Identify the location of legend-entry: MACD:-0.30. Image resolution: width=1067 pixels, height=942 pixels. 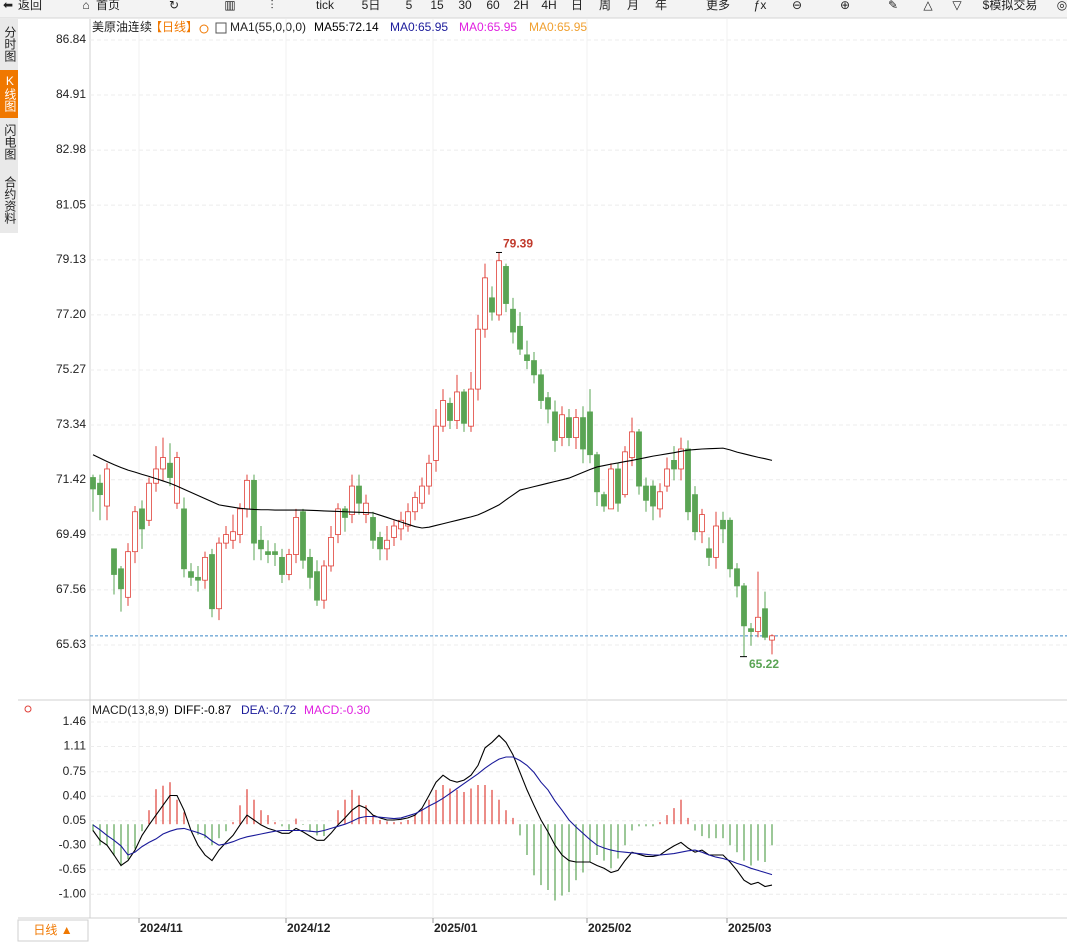
(337, 710).